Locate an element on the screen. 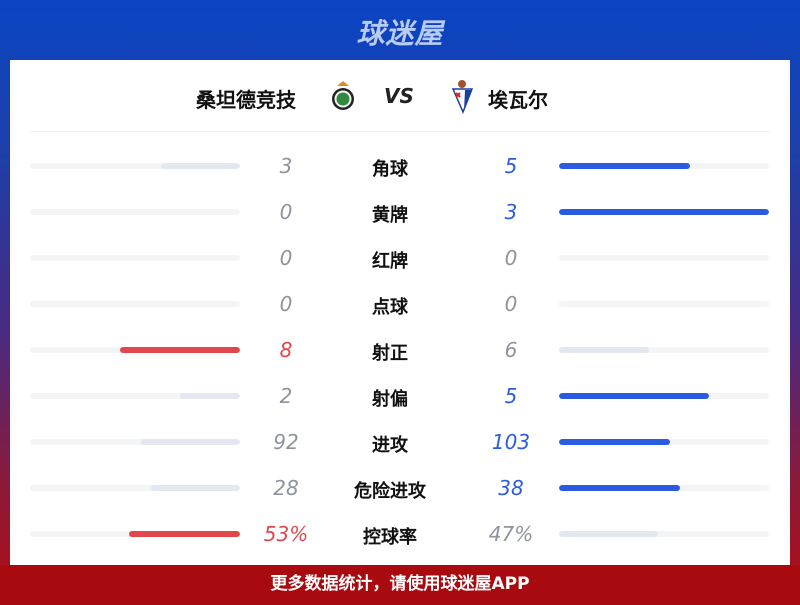  brand-logo: 球迷屋 is located at coordinates (400, 33).